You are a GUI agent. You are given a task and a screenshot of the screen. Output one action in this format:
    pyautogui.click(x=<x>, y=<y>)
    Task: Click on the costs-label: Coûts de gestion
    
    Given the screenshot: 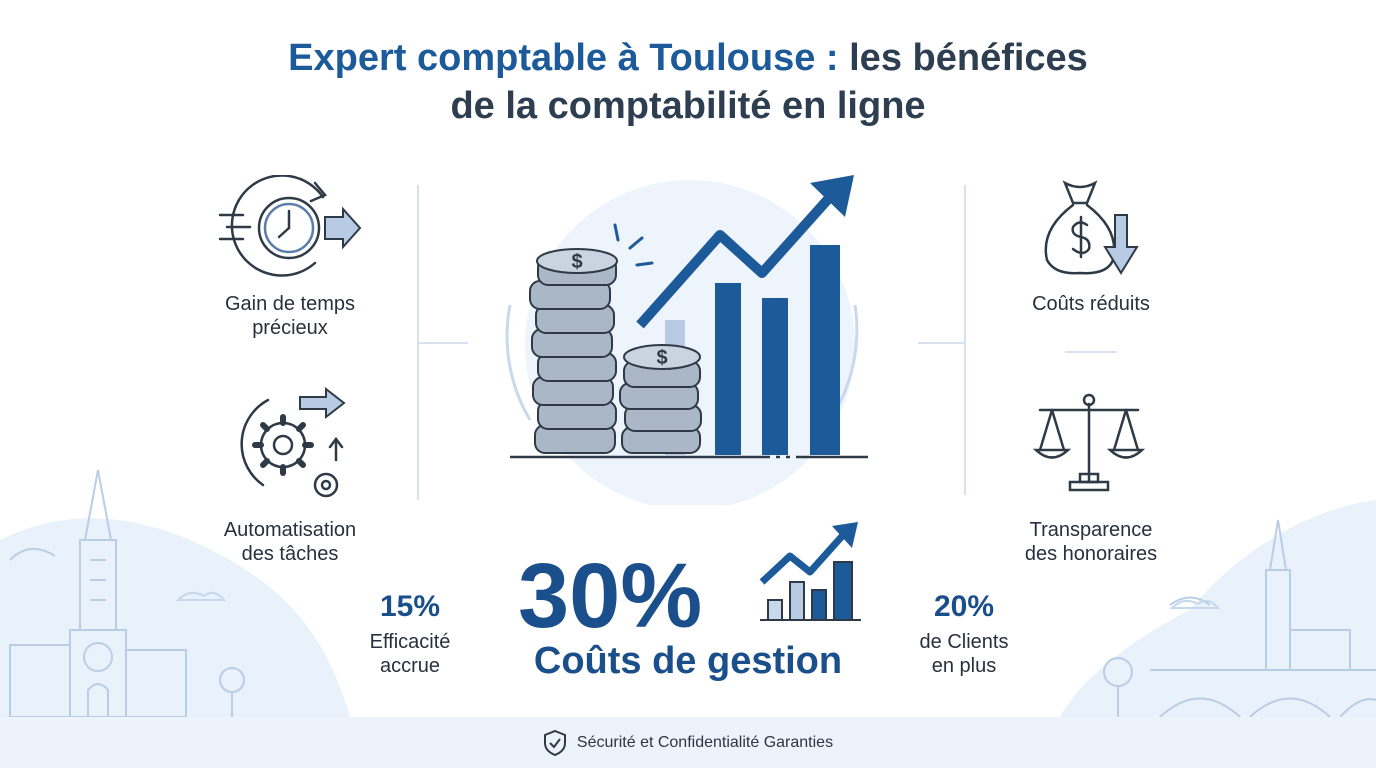 What is the action you would take?
    pyautogui.click(x=688, y=661)
    